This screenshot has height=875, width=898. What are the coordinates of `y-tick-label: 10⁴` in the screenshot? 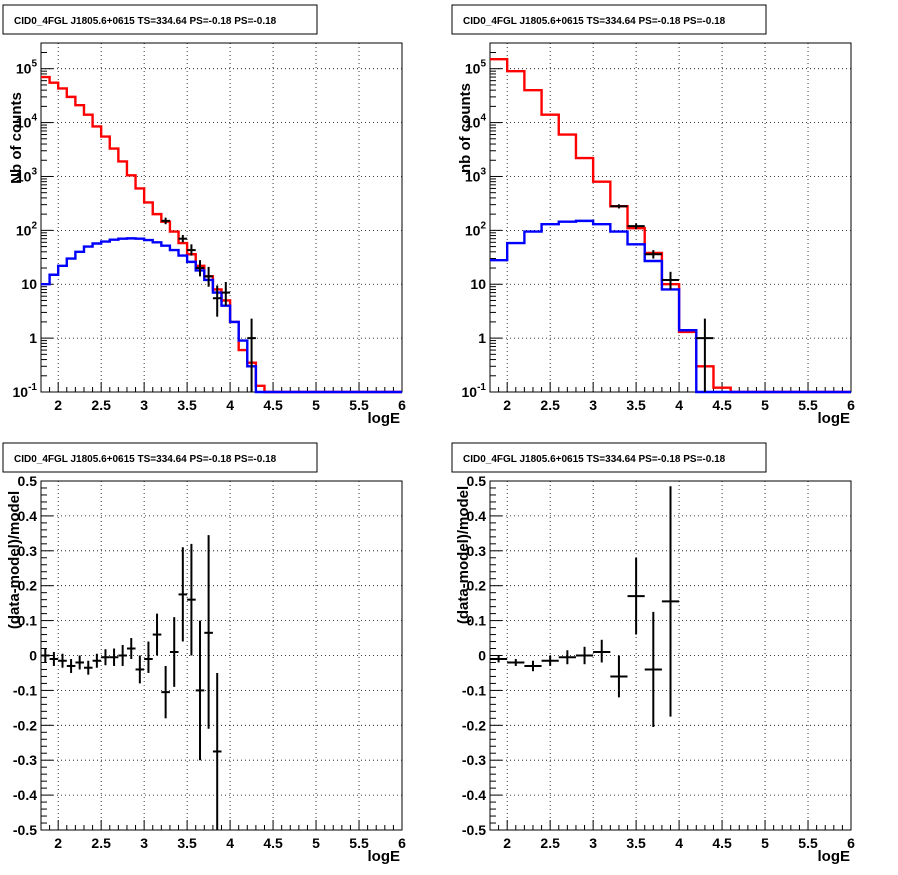 It's located at (476, 122).